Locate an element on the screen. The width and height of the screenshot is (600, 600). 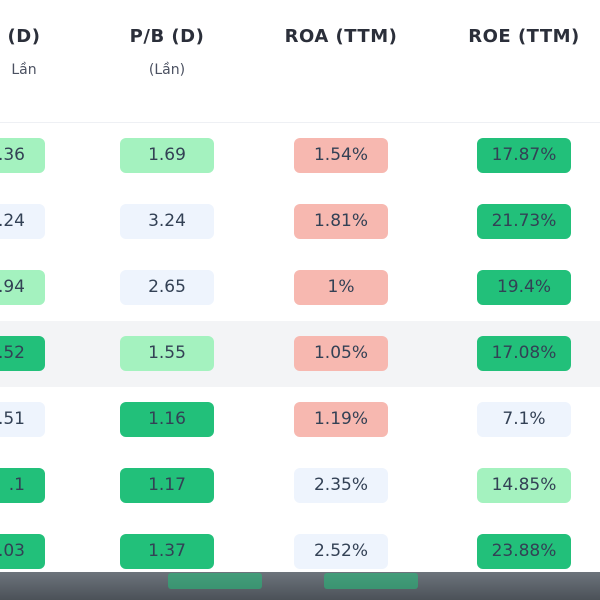
cell-pb: 2.65 is located at coordinates (167, 287).